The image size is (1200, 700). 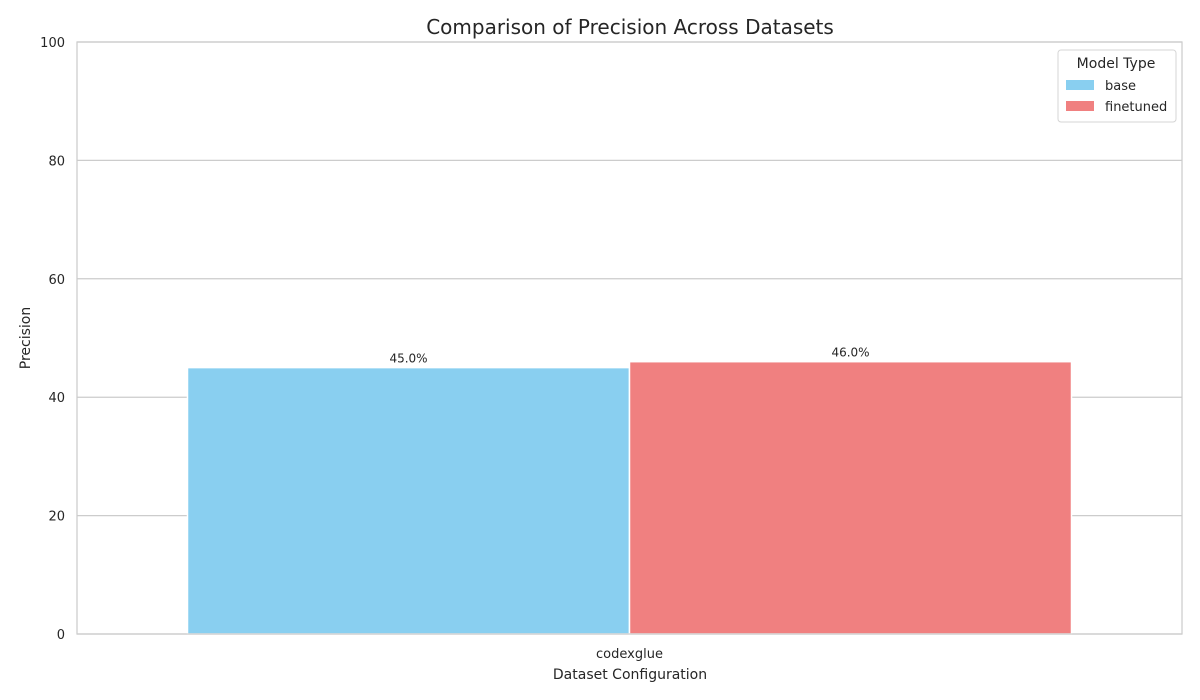 I want to click on bar-value-label: 45.0%, so click(x=408, y=359).